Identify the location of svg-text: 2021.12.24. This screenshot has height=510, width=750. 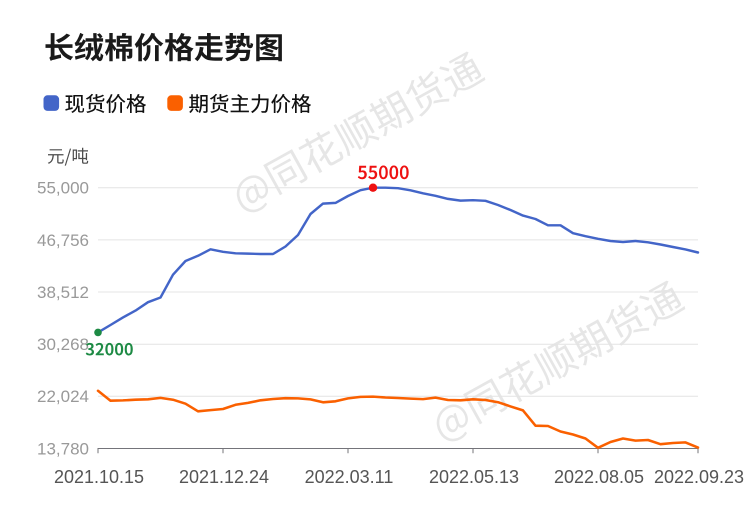
(224, 477).